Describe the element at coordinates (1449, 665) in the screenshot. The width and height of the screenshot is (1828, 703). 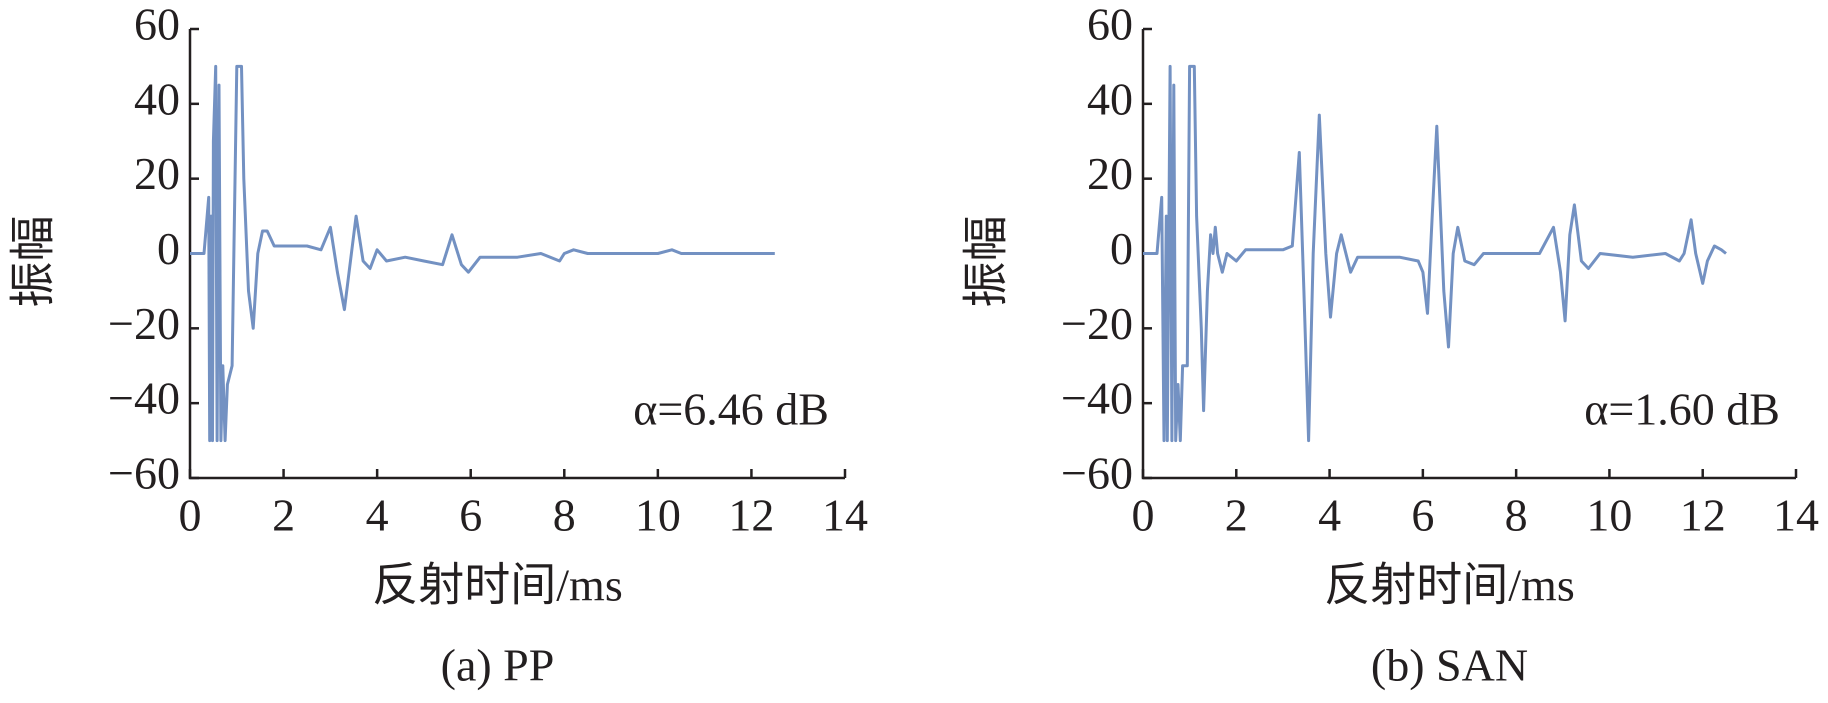
I see `caption: (b) SAN` at that location.